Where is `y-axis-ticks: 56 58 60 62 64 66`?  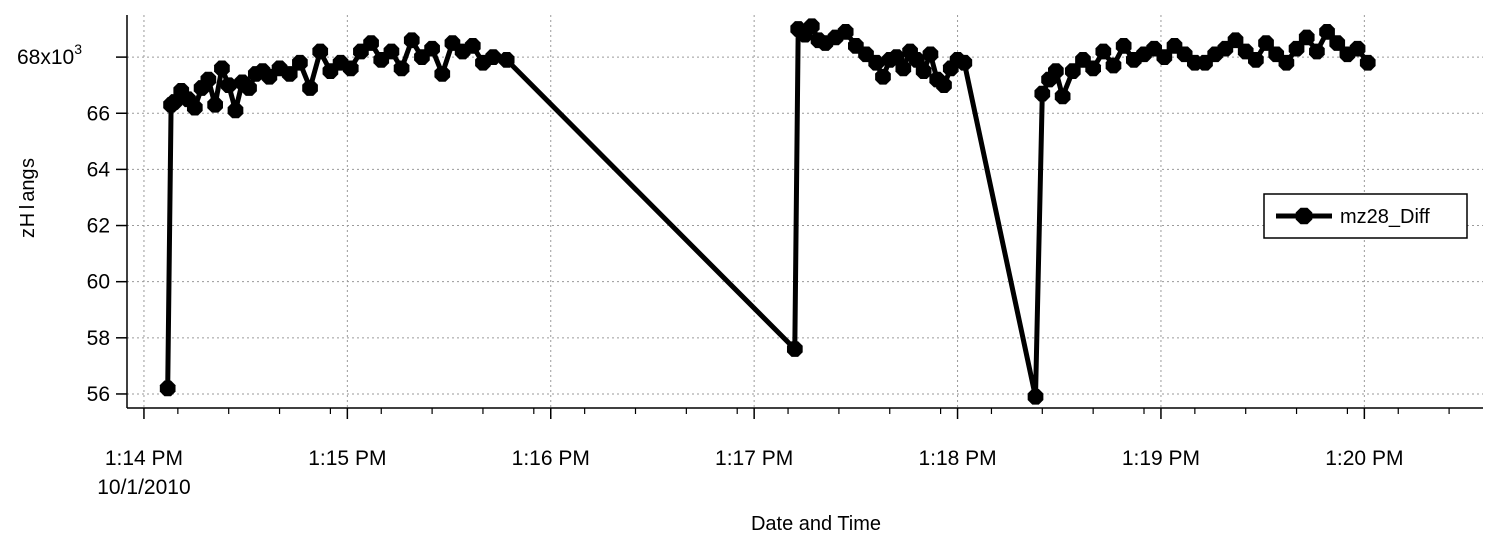
y-axis-ticks: 56 58 60 62 64 66 is located at coordinates (107, 231).